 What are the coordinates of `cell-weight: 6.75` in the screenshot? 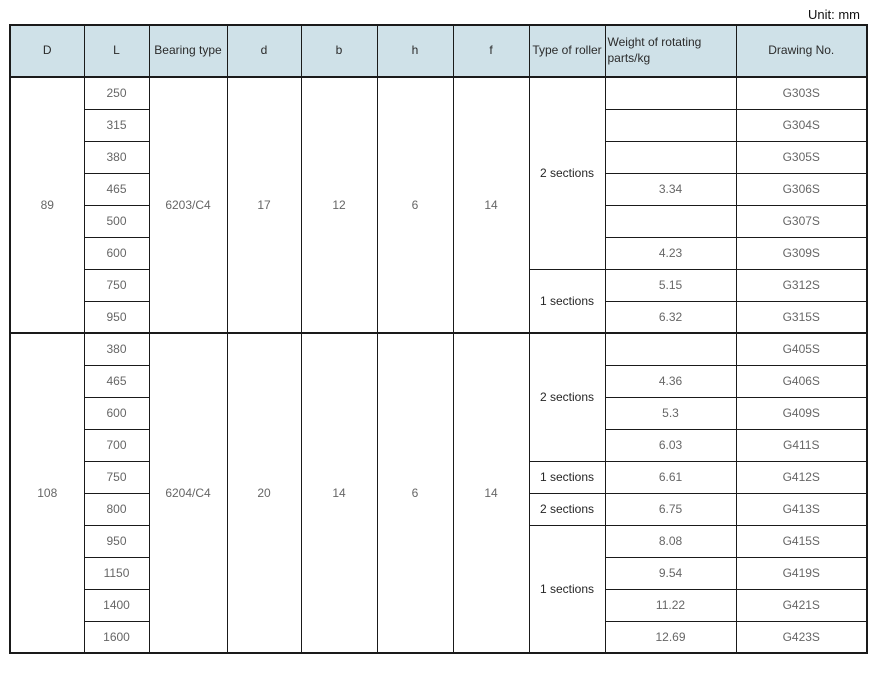 It's located at (670, 509).